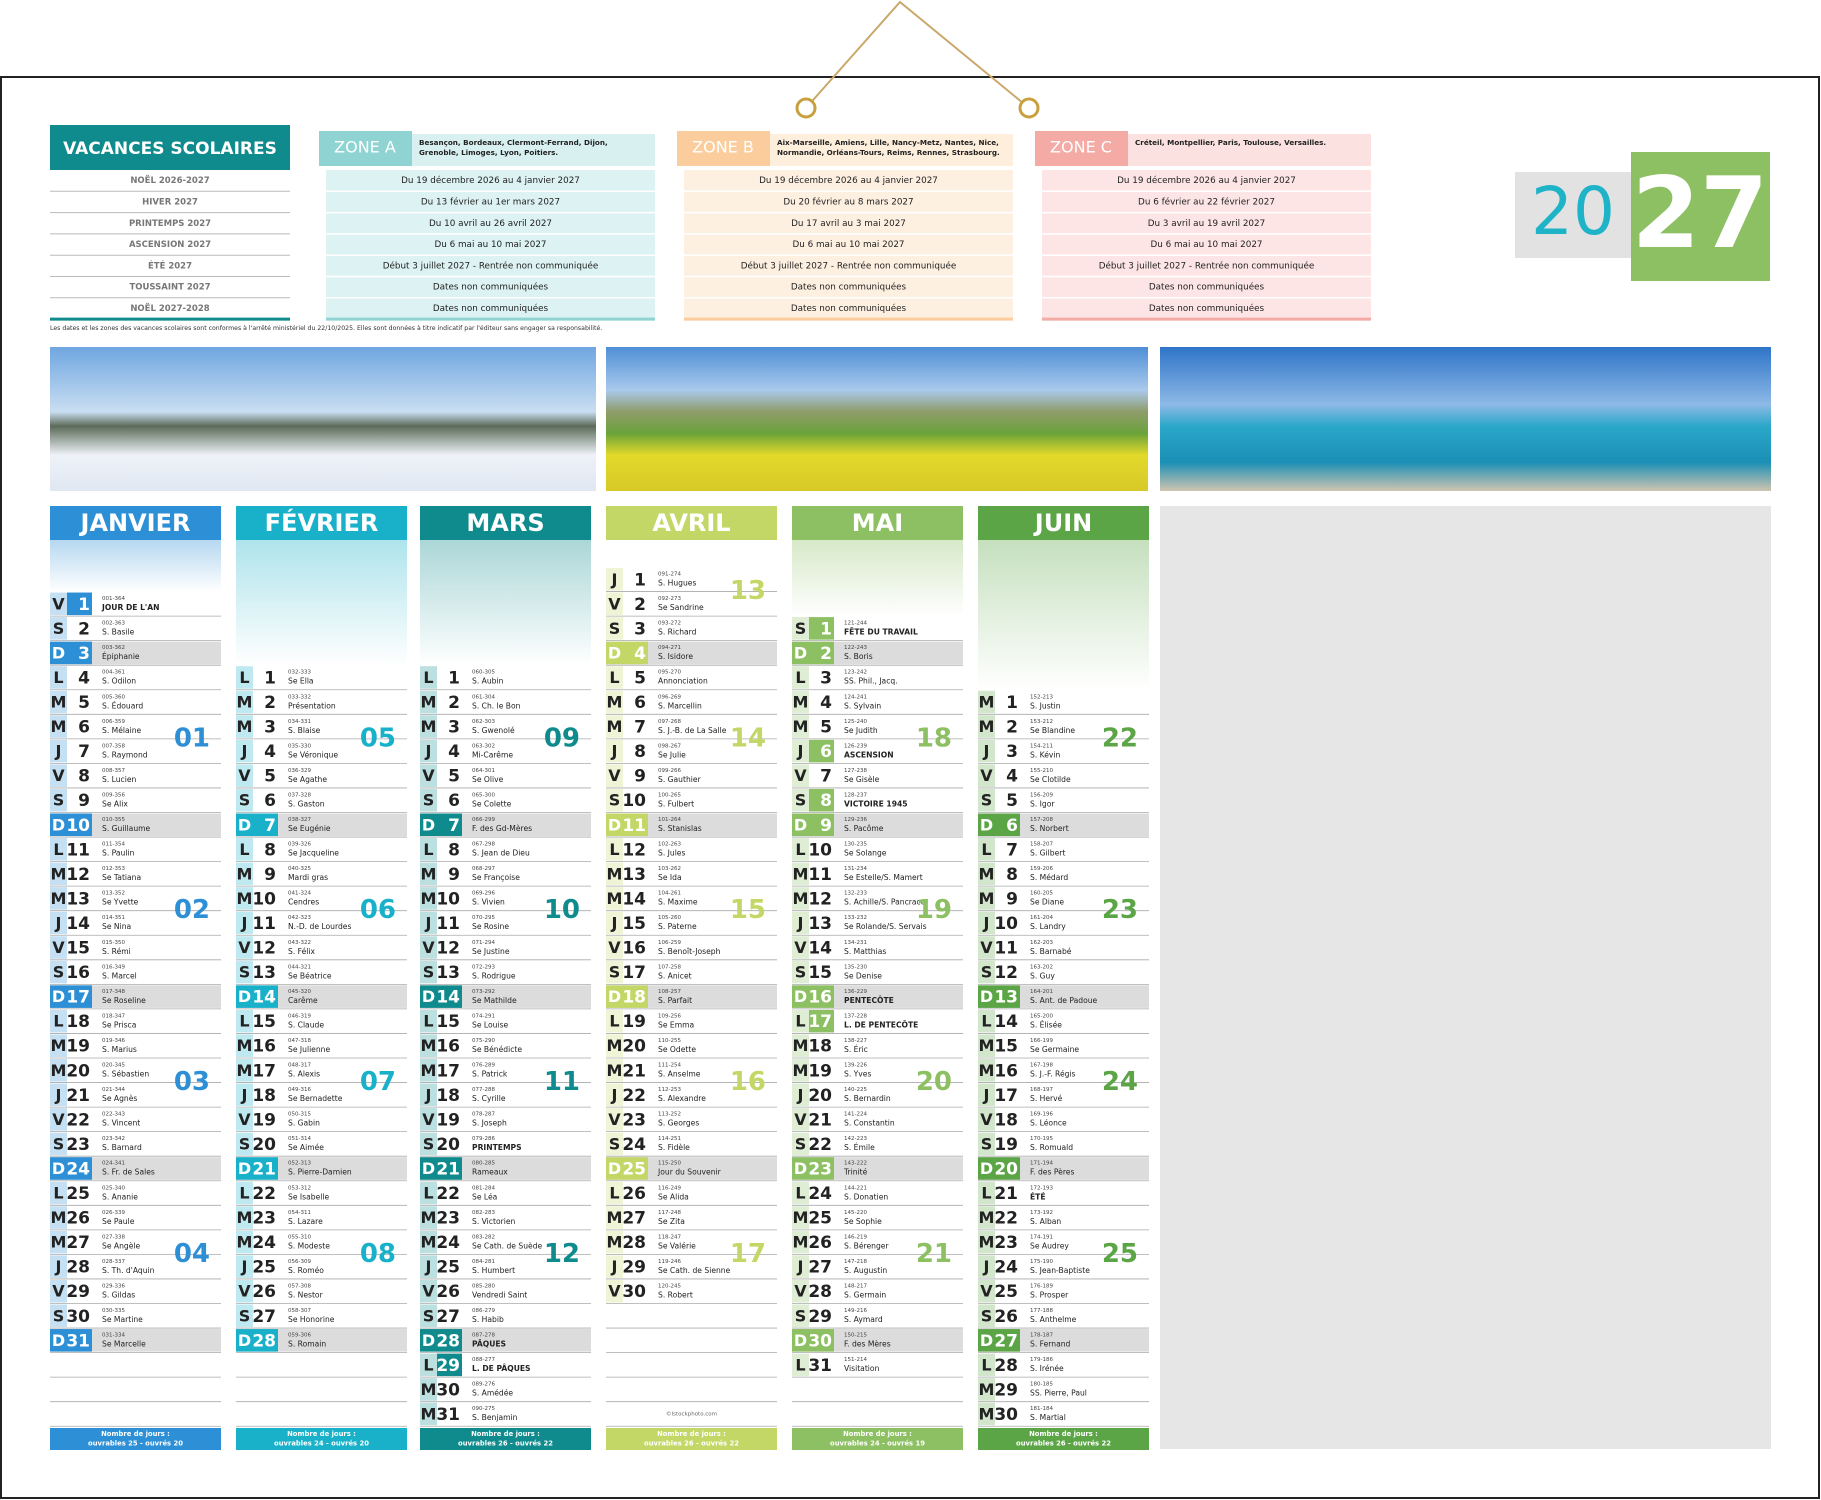  What do you see at coordinates (1041, 1188) in the screenshot?
I see `day-code: 172-193` at bounding box center [1041, 1188].